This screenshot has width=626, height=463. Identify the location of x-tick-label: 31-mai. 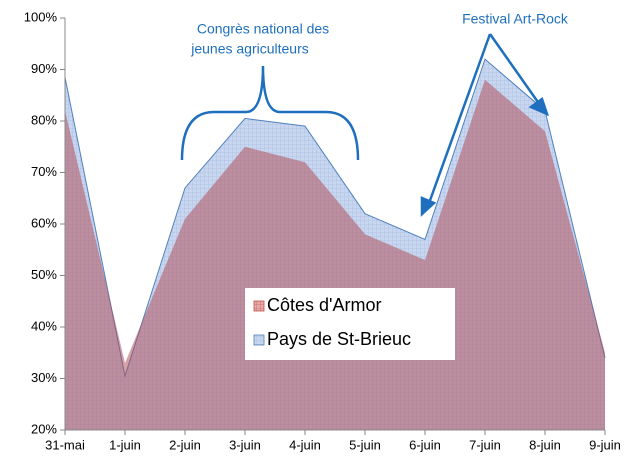
(65, 444).